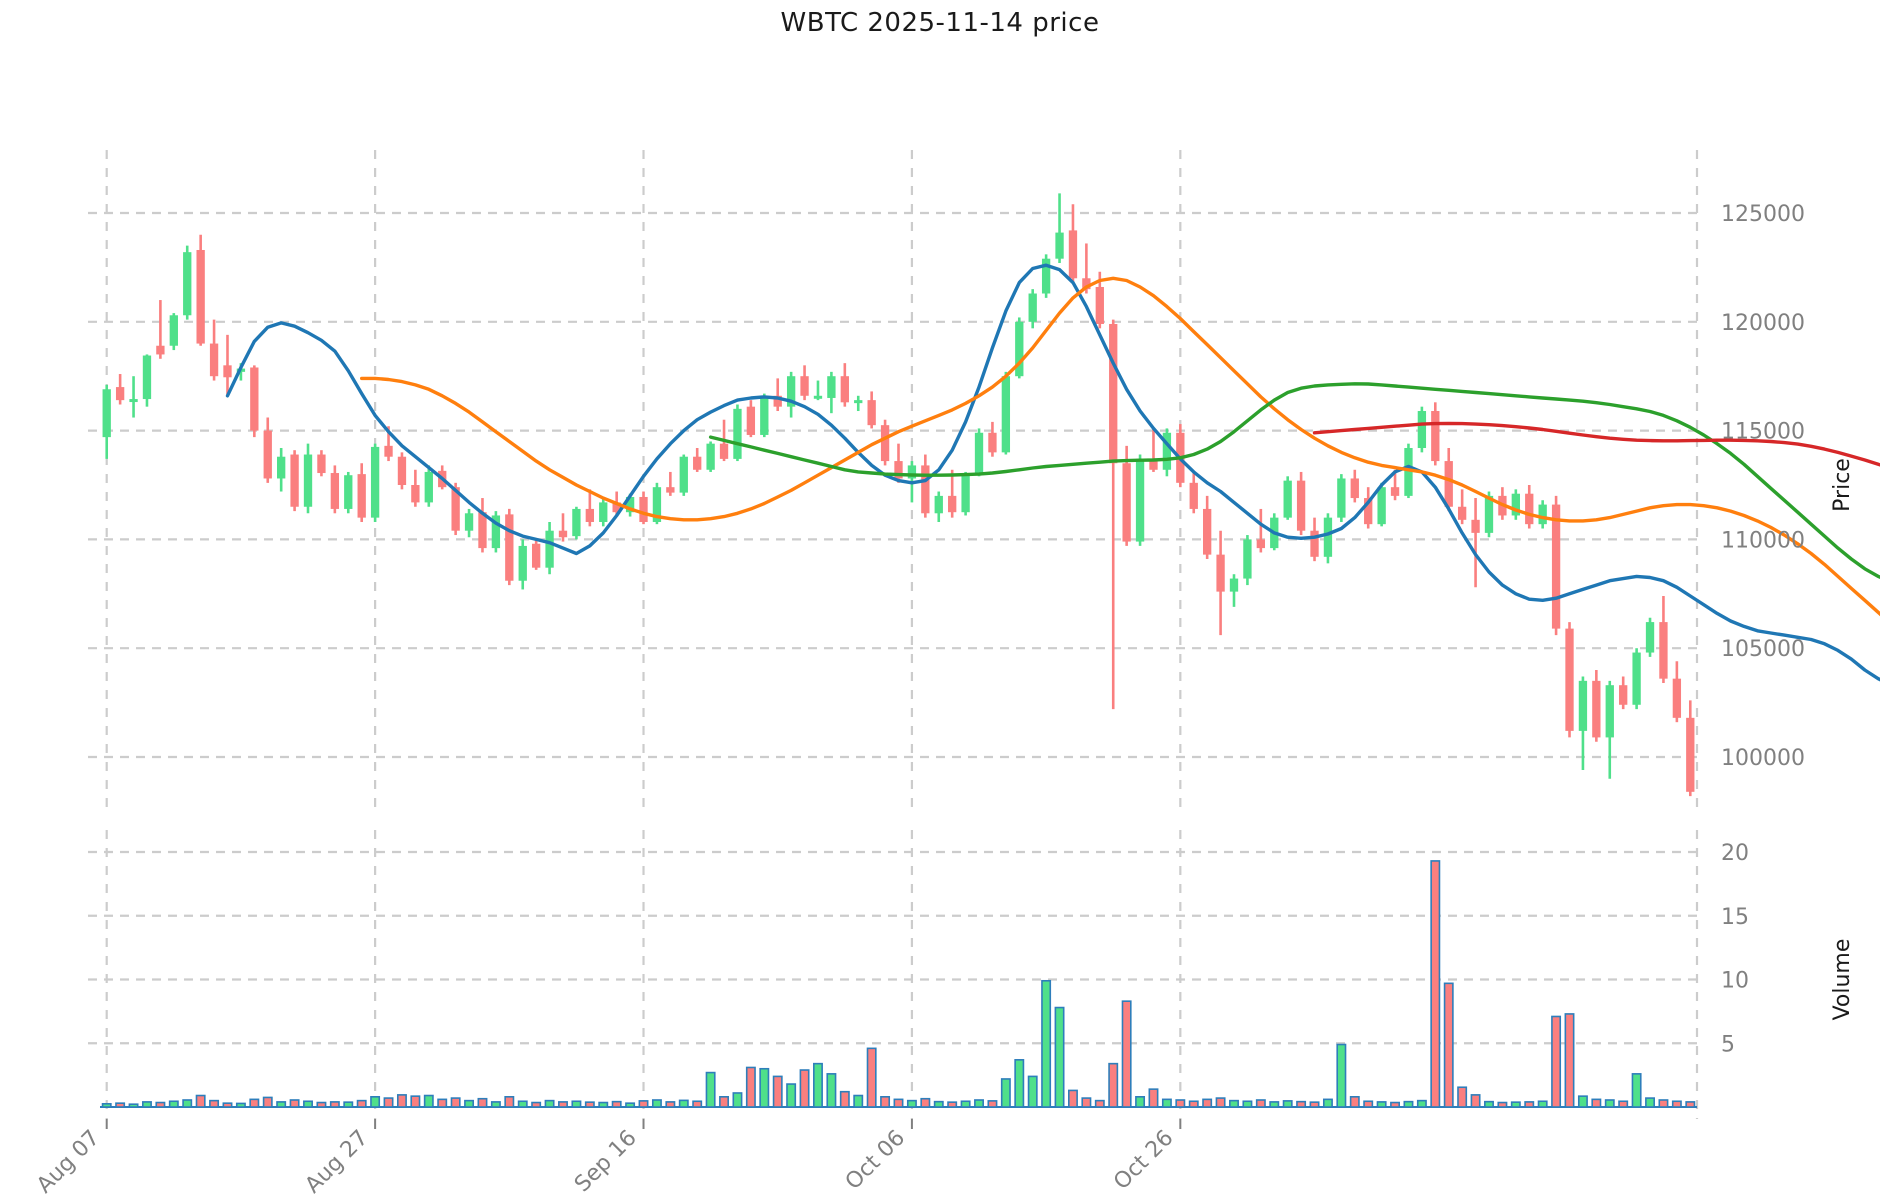 This screenshot has width=1880, height=1202. I want to click on price-tick-label: 115000, so click(1763, 432).